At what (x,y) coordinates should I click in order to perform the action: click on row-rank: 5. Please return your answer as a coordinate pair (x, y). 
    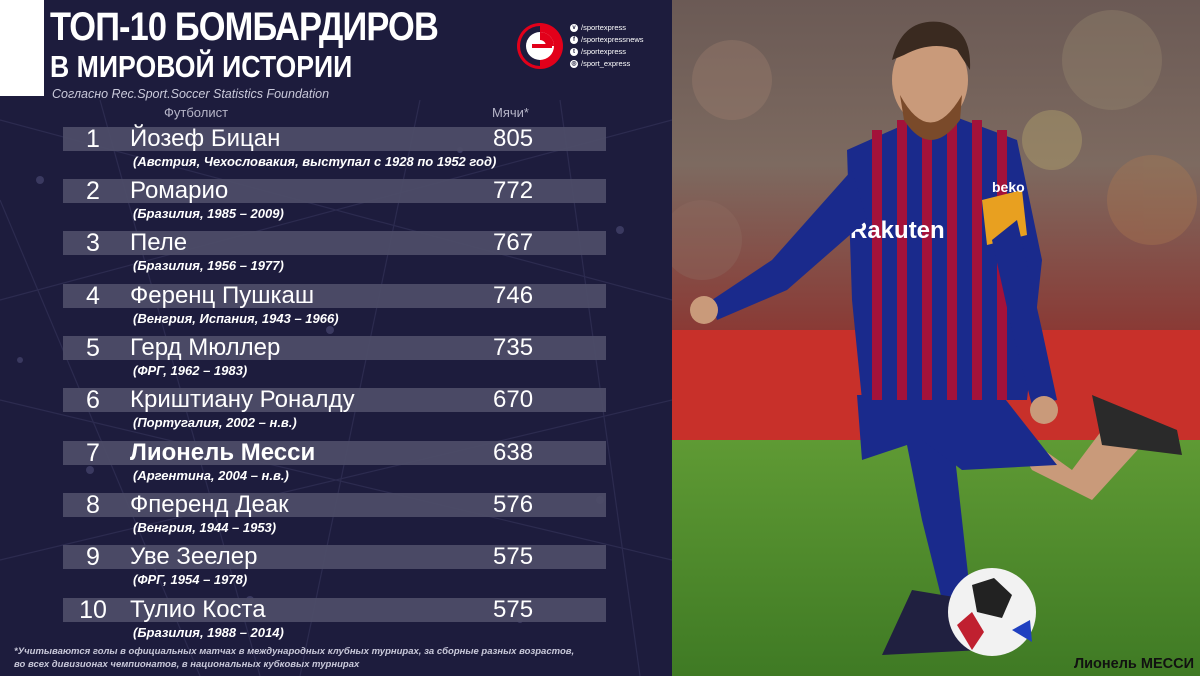
    Looking at the image, I should click on (93, 348).